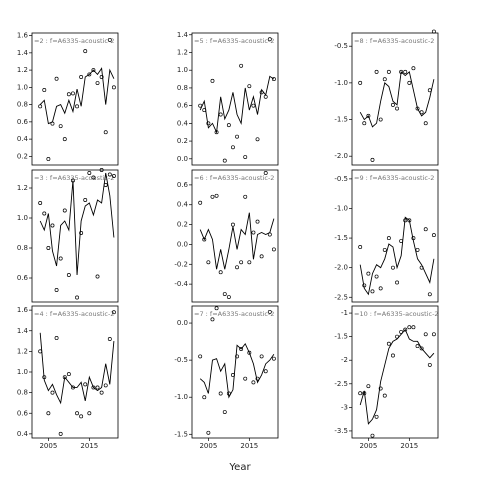 The width and height of the screenshot is (480, 480). Describe the element at coordinates (396, 314) in the screenshot. I see `panel-title: =10 : f=A6335-acoustic-2` at that location.